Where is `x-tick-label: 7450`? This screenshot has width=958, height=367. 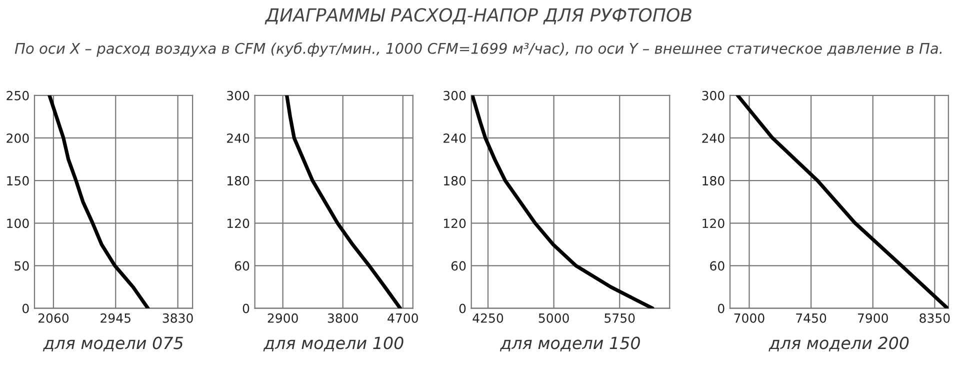 x-tick-label: 7450 is located at coordinates (811, 318).